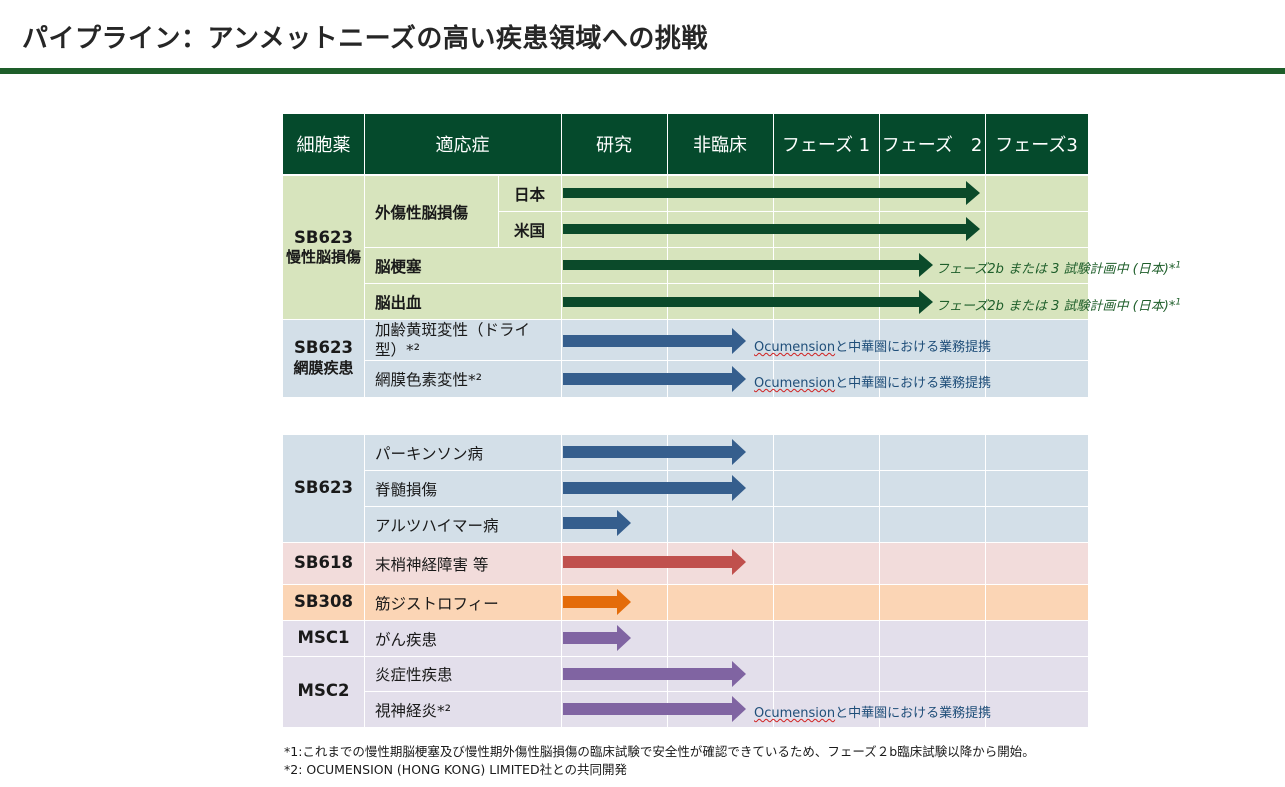 The height and width of the screenshot is (787, 1285). Describe the element at coordinates (654, 562) in the screenshot. I see `arrow-pn` at that location.